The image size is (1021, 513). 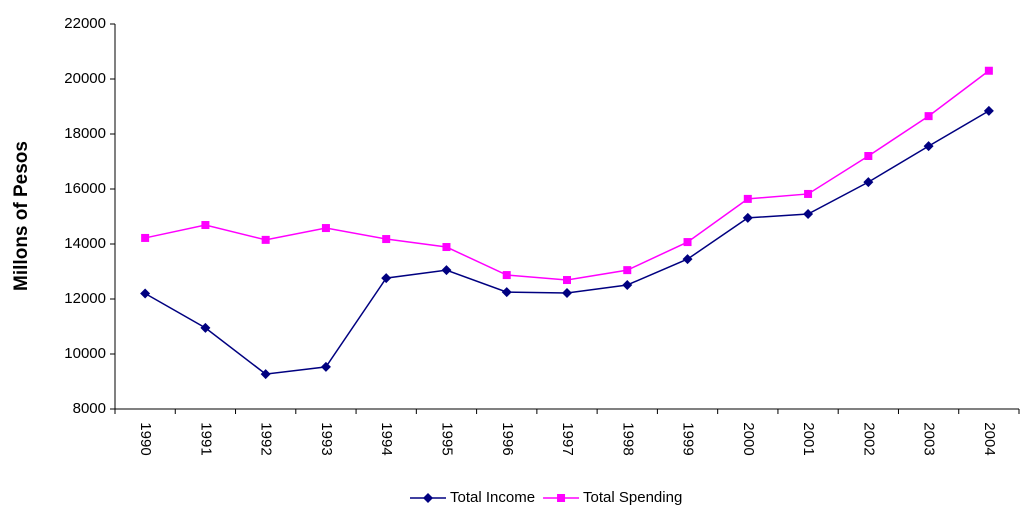 I want to click on x-tick-label: 1997, so click(x=567, y=438).